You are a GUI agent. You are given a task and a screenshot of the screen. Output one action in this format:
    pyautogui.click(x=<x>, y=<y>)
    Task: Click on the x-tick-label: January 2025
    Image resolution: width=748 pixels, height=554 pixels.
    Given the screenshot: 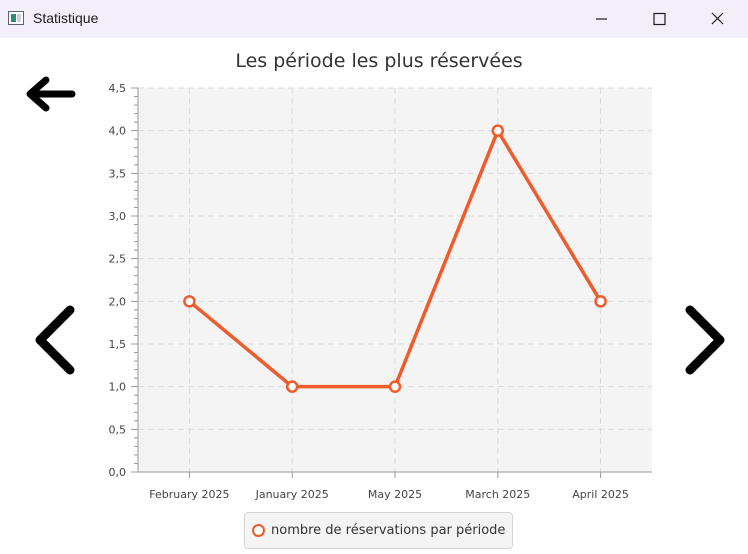 What is the action you would take?
    pyautogui.click(x=292, y=494)
    